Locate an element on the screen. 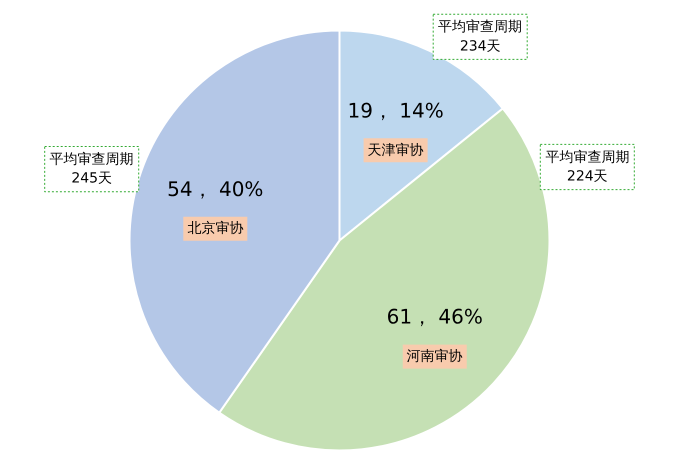  data-label: 54， 40% is located at coordinates (215, 188).